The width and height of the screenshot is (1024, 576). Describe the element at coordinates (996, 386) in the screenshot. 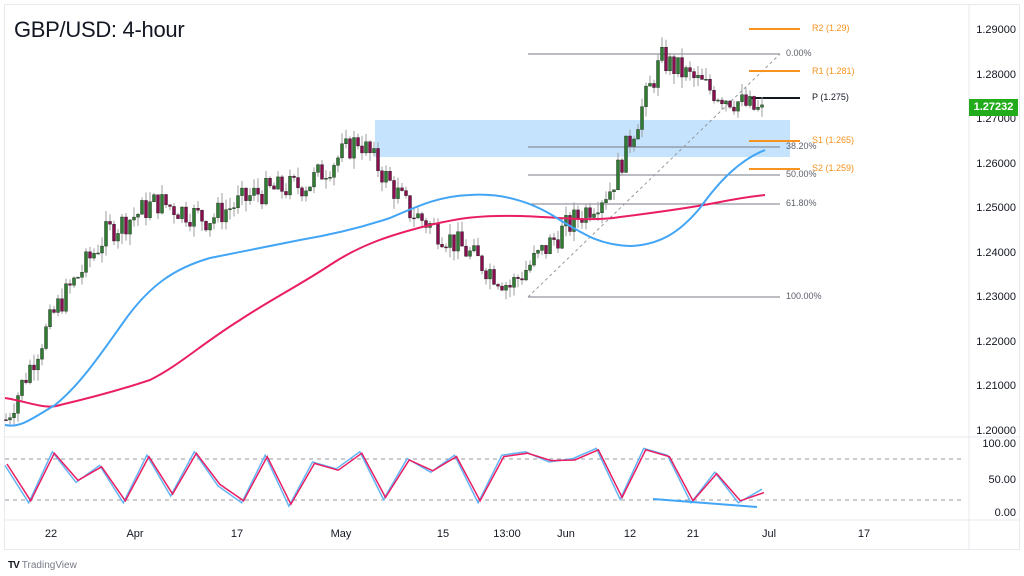

I see `price-tick: 1.21000` at that location.